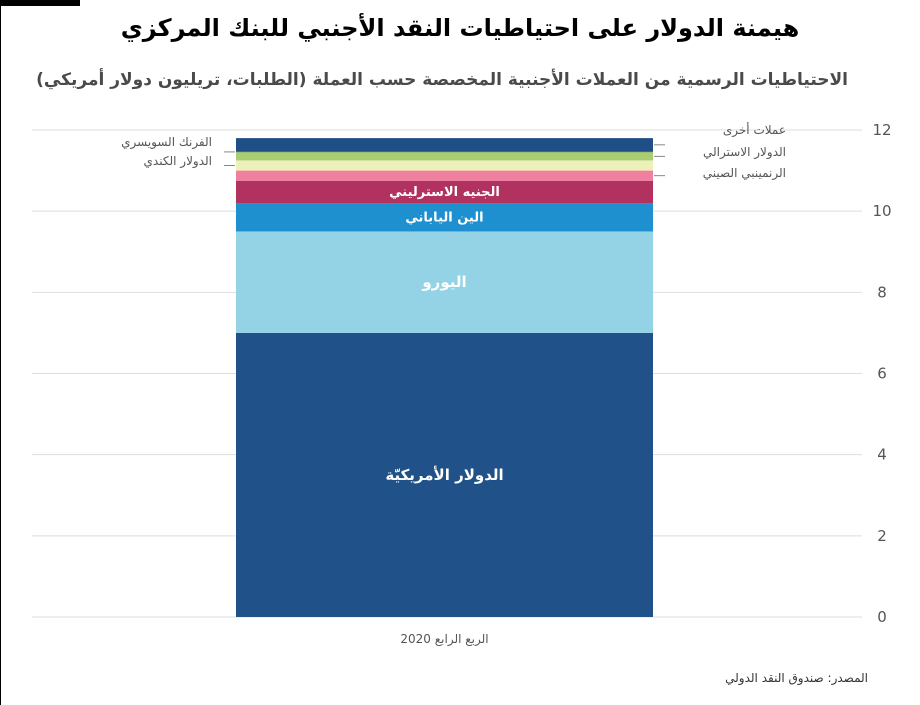  Describe the element at coordinates (744, 173) in the screenshot. I see `segment-label: الرنمينبي الصيني` at that location.